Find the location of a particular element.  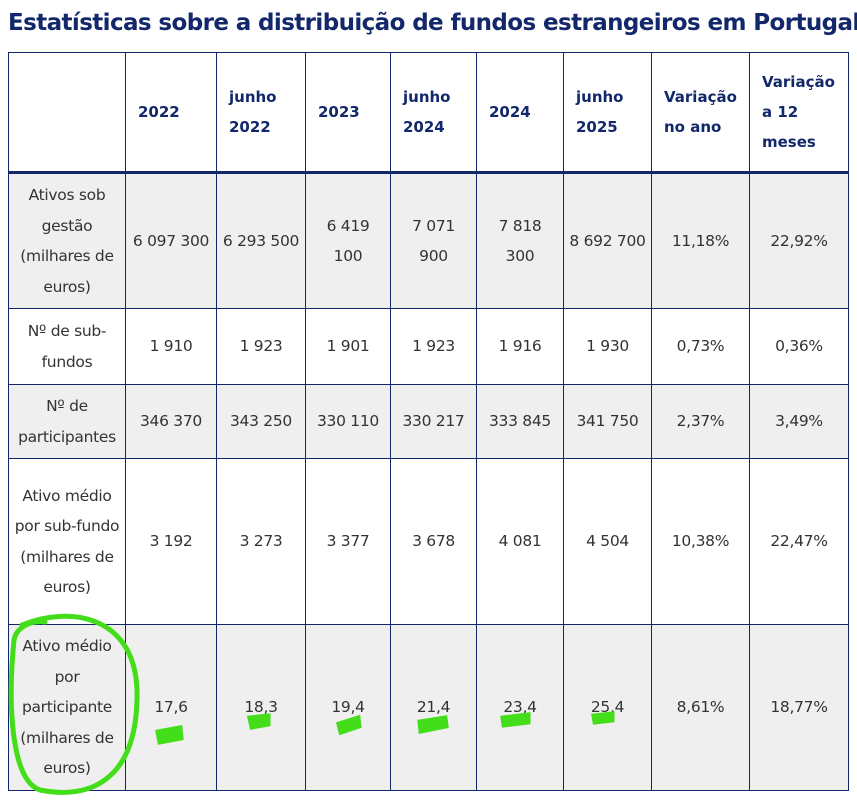

table-cell: 3 192 is located at coordinates (171, 541).